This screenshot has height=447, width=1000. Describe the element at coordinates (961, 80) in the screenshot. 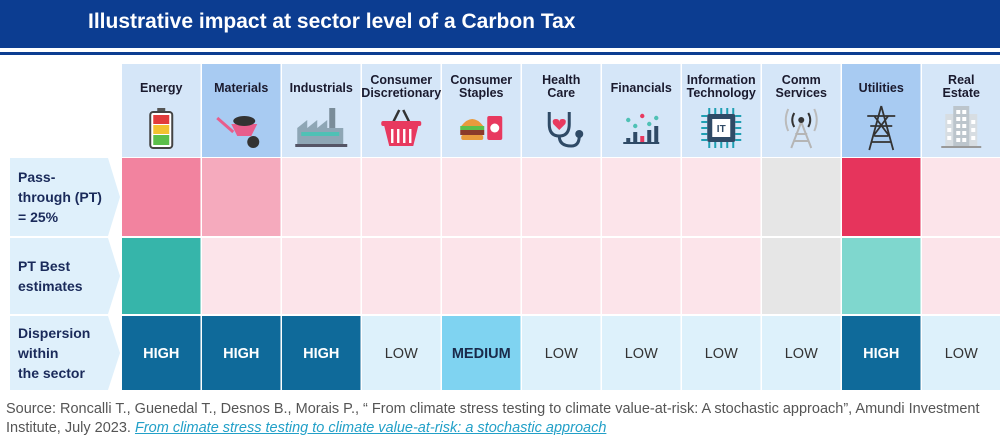

I see `sector-label: Real` at that location.